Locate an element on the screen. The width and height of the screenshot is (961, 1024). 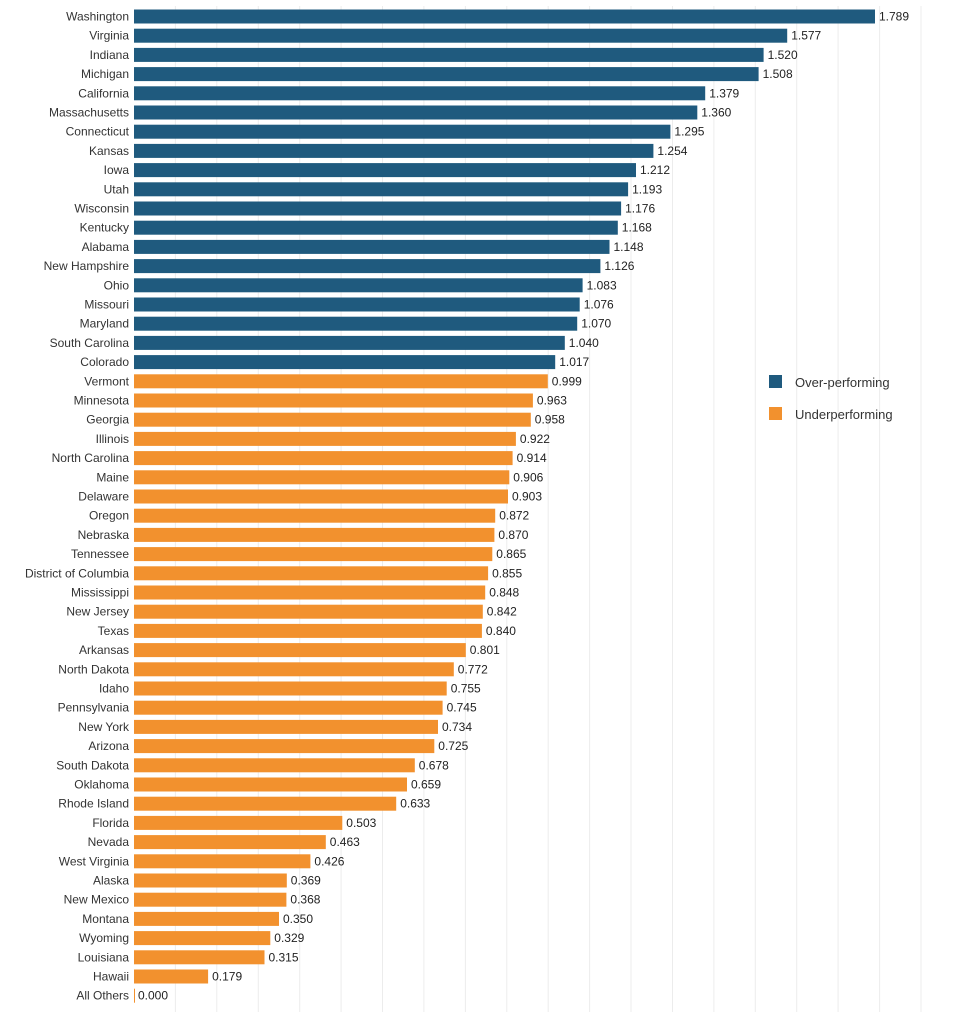
legend-swatch-over is located at coordinates (775, 381).